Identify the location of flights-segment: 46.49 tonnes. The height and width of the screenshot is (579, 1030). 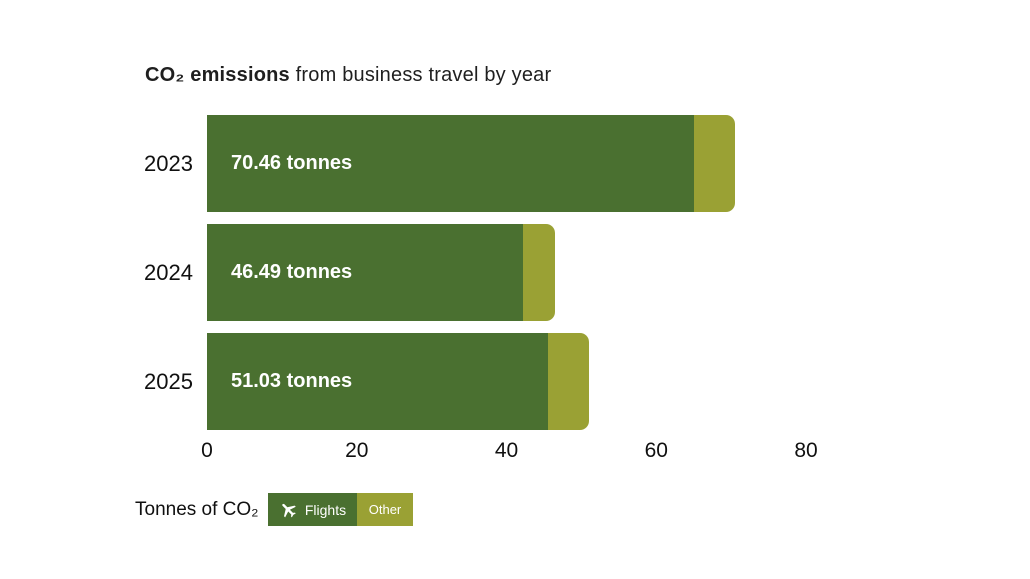
(365, 272).